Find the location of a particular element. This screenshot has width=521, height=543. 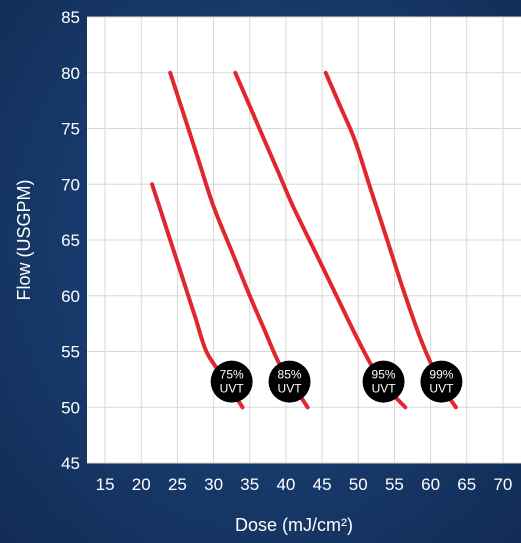

uvt-badge: 99%UVT is located at coordinates (441, 381).